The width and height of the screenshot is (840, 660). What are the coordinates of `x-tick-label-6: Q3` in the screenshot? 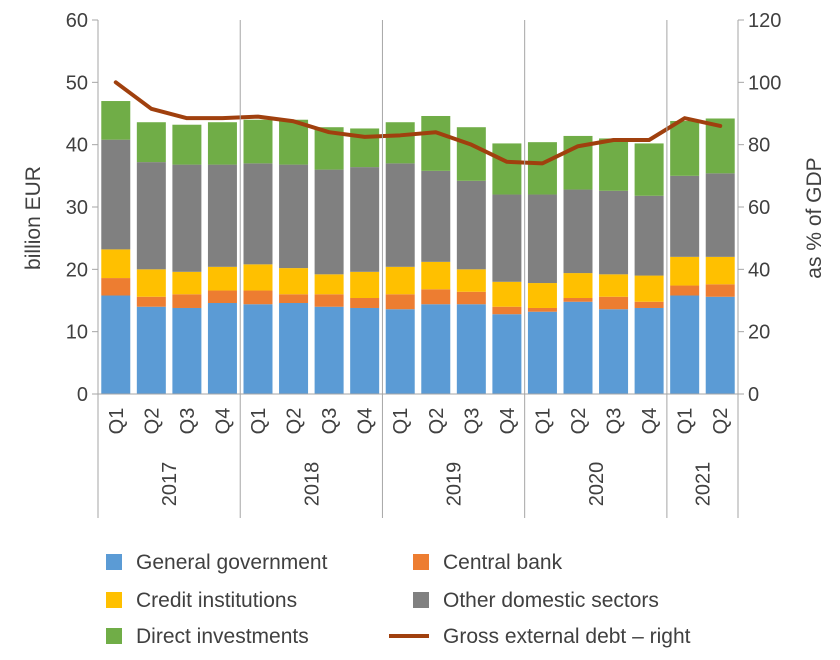 It's located at (330, 421).